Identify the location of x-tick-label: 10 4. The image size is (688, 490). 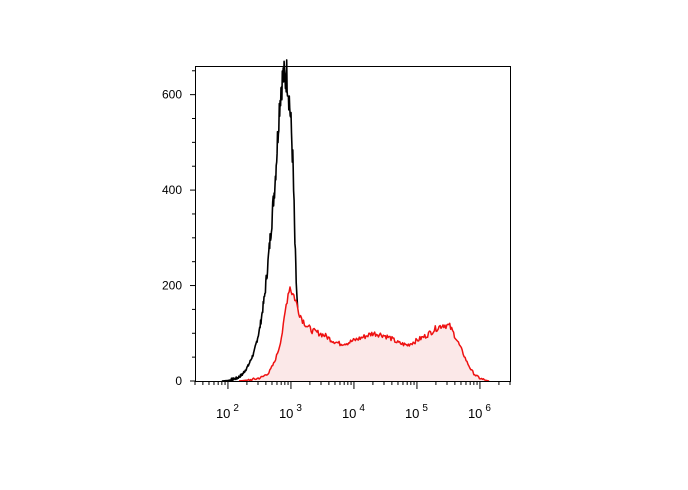
(353, 412).